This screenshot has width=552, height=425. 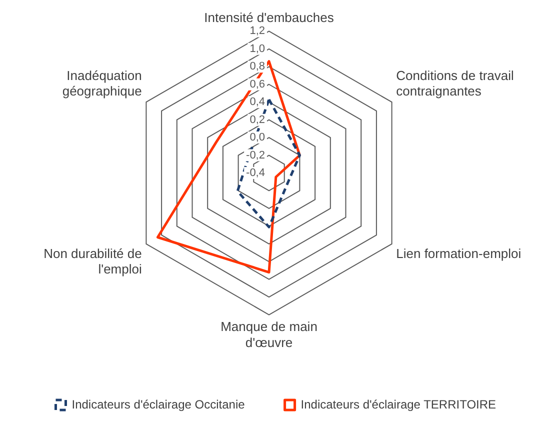 I want to click on y-tick-label: 0,0, so click(x=257, y=138).